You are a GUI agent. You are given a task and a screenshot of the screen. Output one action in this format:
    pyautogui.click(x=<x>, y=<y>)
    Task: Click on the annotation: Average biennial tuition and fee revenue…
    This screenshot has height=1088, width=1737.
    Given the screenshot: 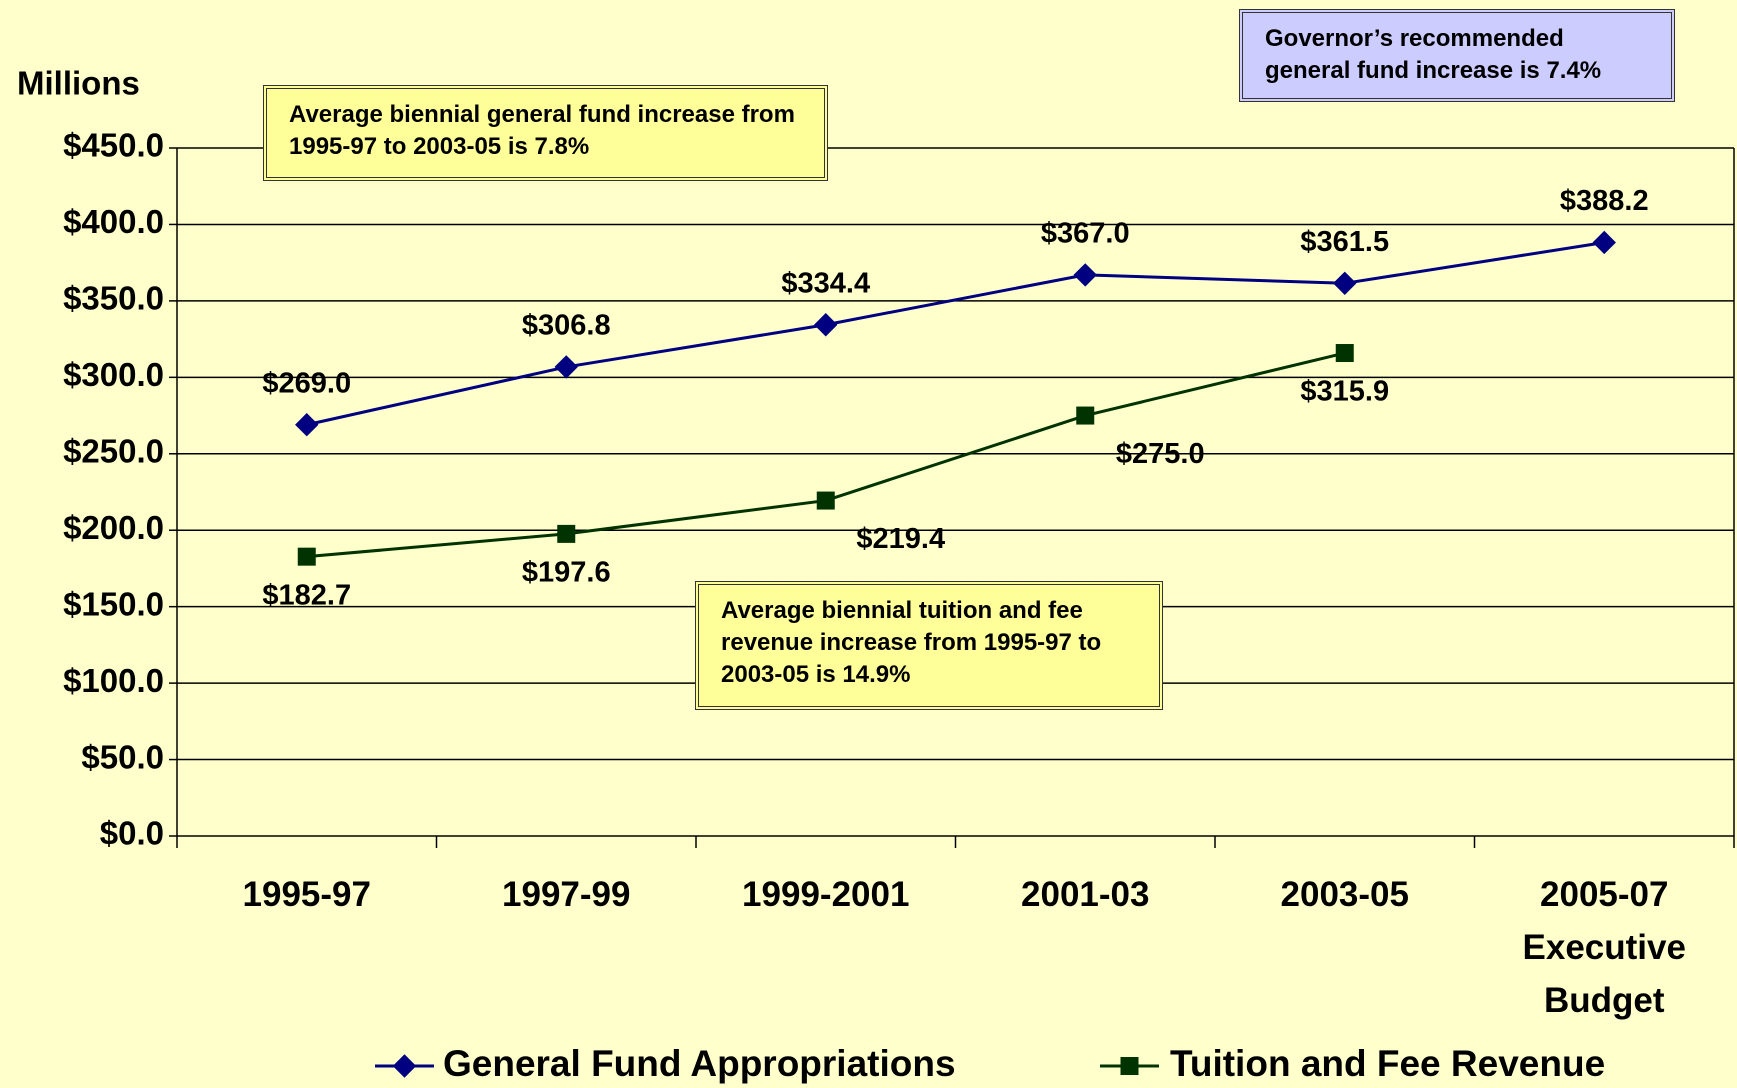 What is the action you would take?
    pyautogui.click(x=929, y=645)
    